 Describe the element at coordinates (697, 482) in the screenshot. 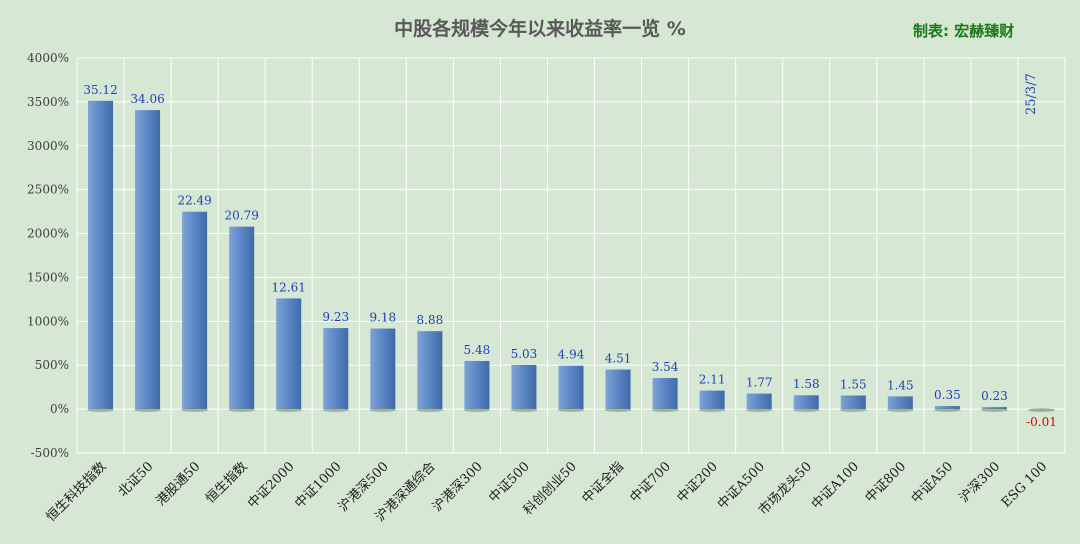

I see `x-category-label: 中证200` at that location.